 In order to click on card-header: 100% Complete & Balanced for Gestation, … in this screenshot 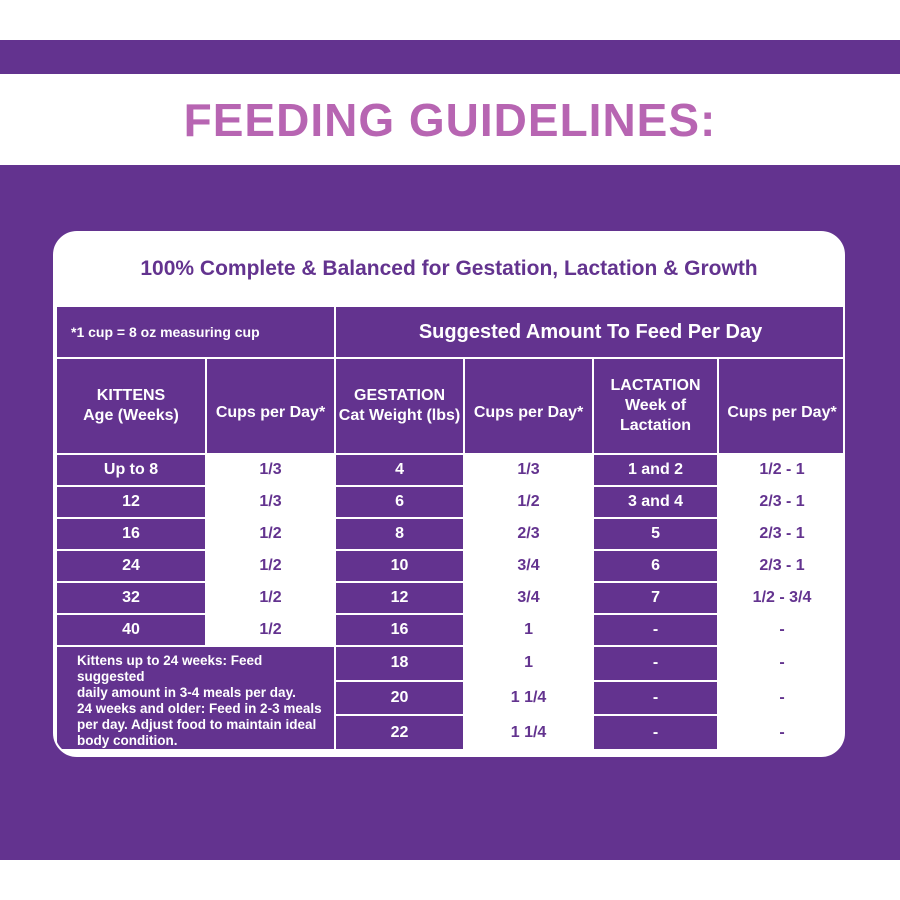, I will do `click(449, 268)`.